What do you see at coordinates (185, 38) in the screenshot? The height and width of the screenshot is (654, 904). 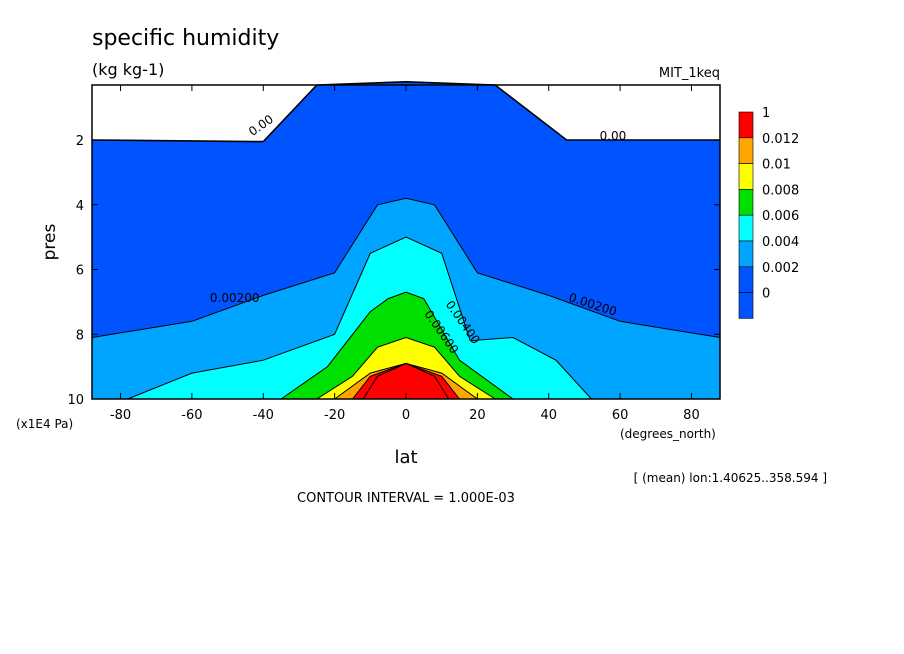 I see `chart-title: specific humidity` at bounding box center [185, 38].